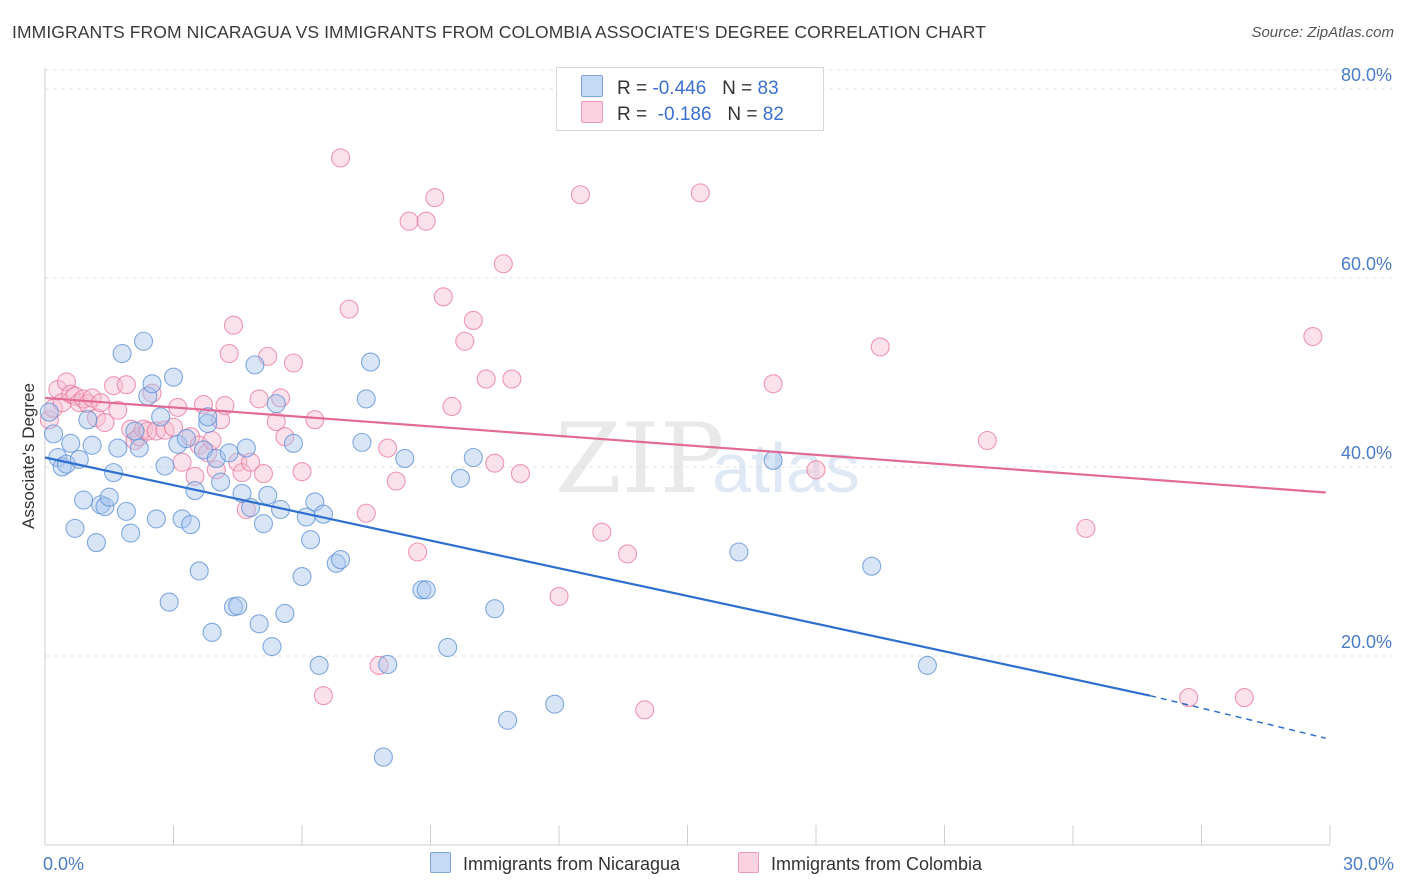 The image size is (1406, 892). I want to click on legend-swatch-colombia, so click(592, 112).